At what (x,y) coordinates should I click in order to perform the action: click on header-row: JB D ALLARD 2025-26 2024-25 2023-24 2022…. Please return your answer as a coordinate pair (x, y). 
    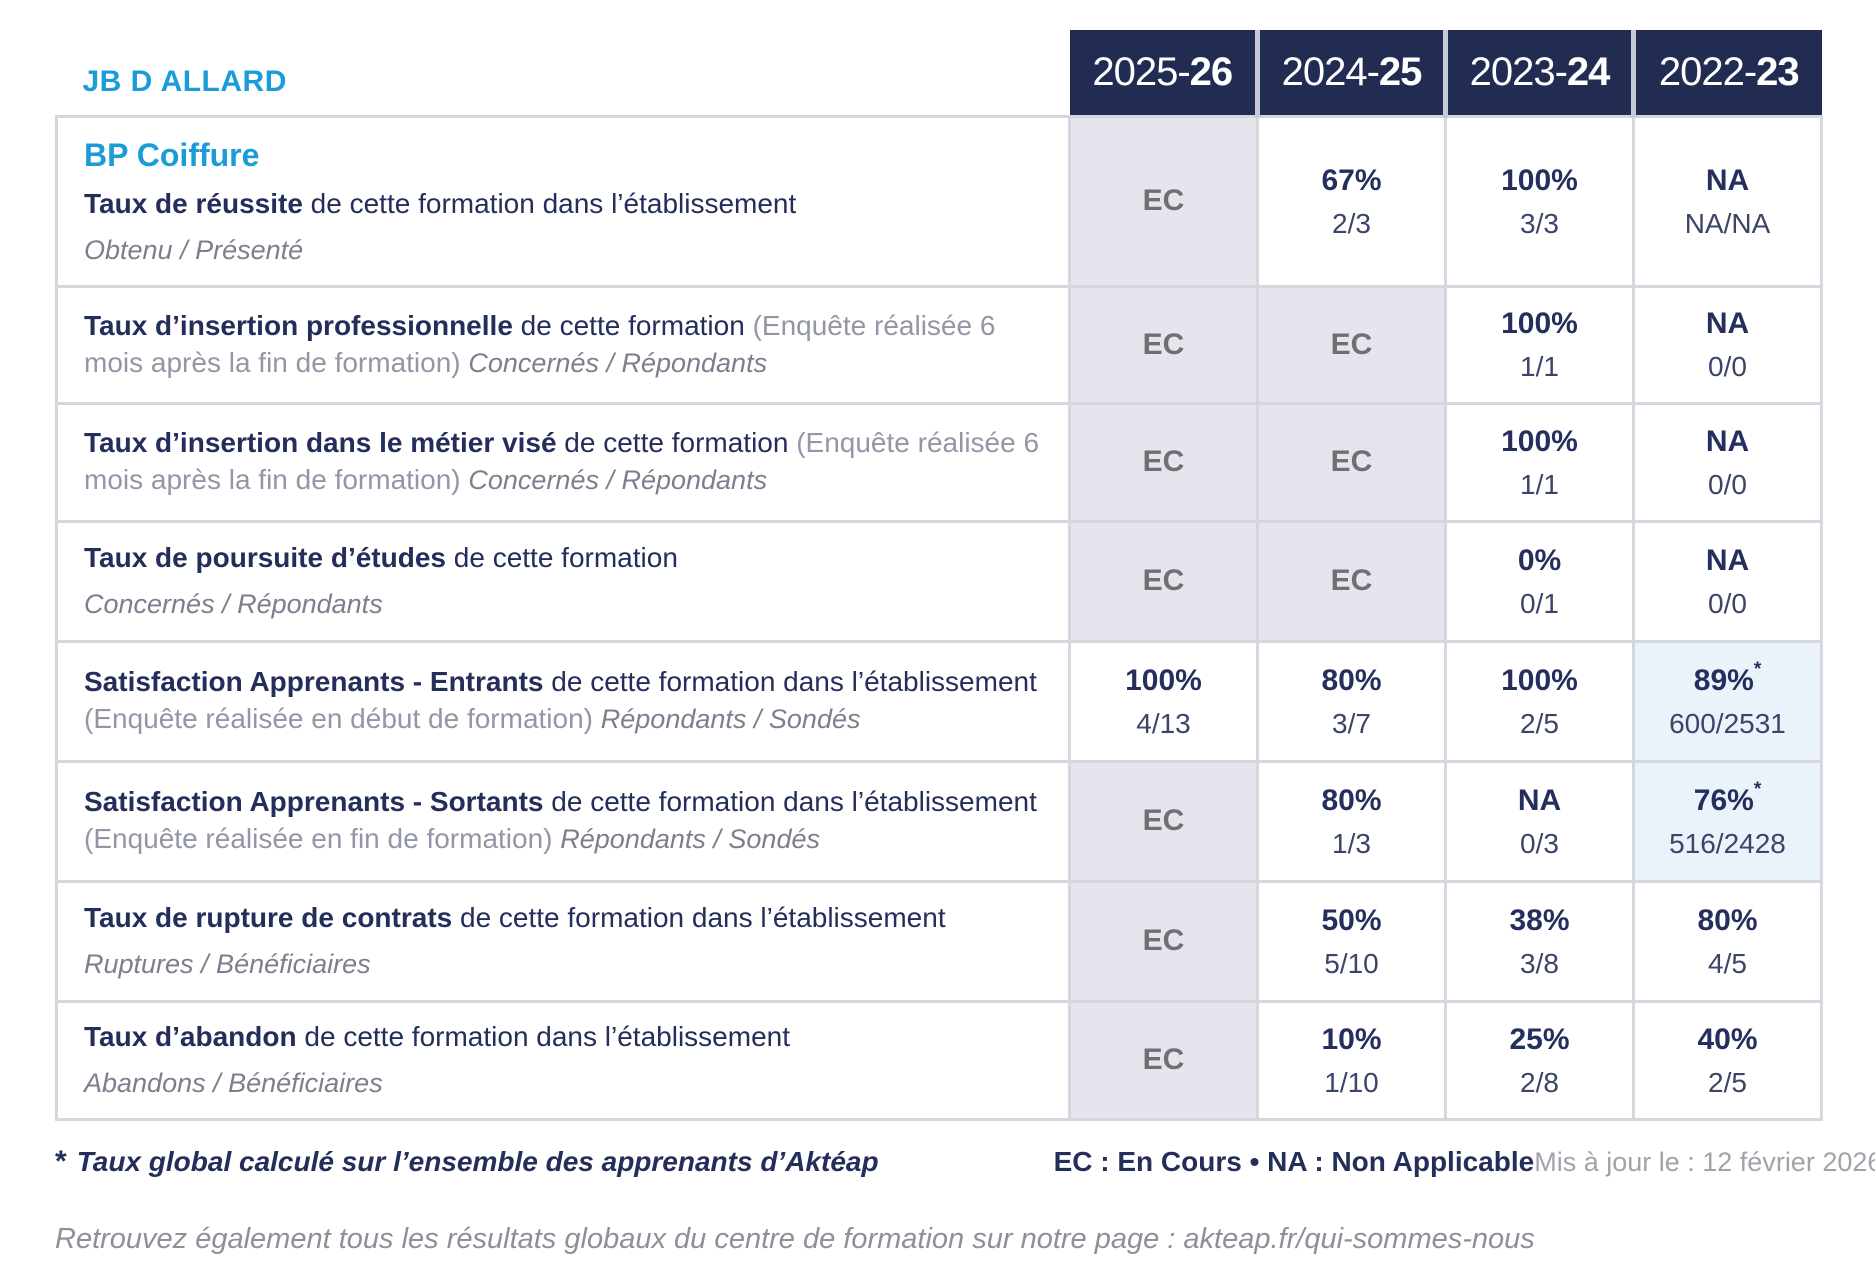
    Looking at the image, I should click on (939, 73).